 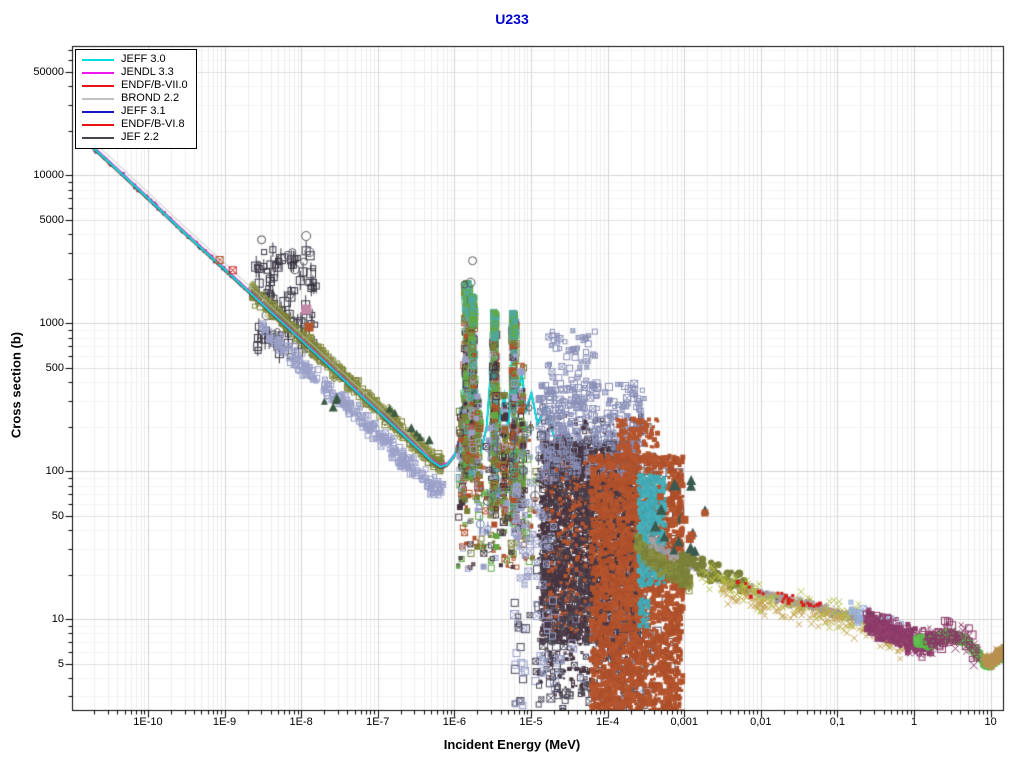 I want to click on x-tick-label: 1E-7, so click(x=378, y=722).